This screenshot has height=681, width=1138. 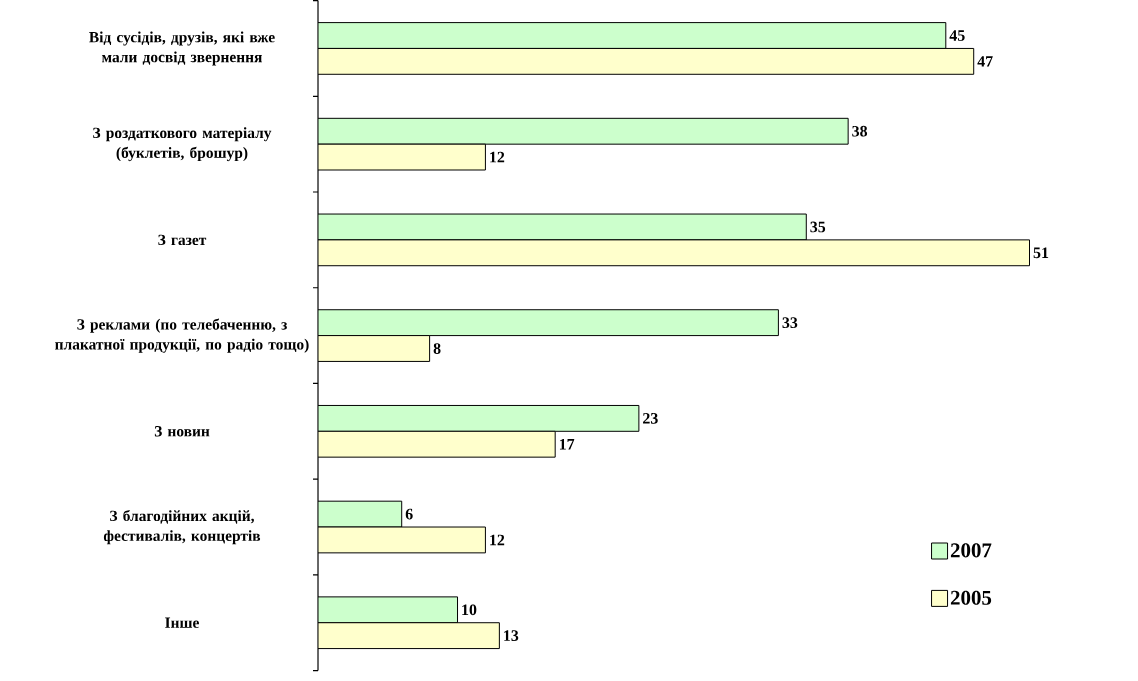 What do you see at coordinates (437, 349) in the screenshot?
I see `data-label: 8` at bounding box center [437, 349].